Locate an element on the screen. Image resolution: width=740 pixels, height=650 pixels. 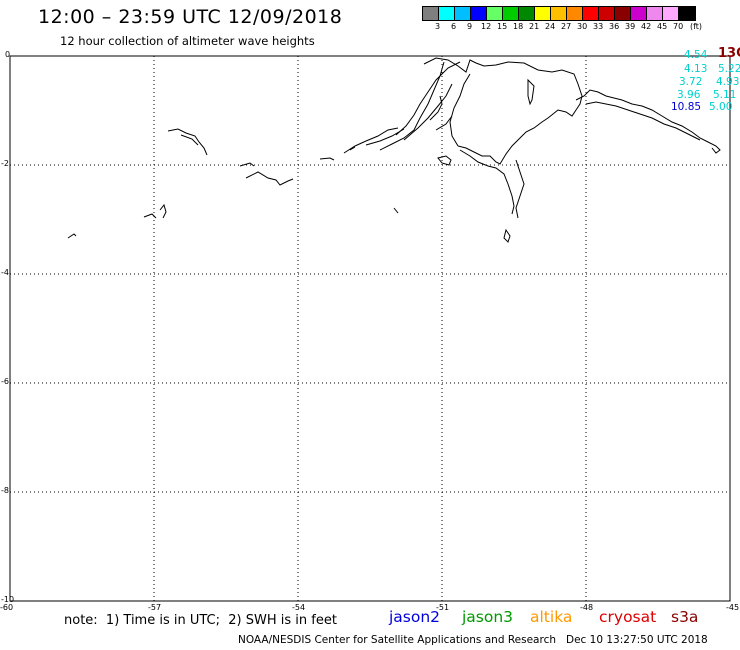
legend-label: 39 is located at coordinates (630, 26).